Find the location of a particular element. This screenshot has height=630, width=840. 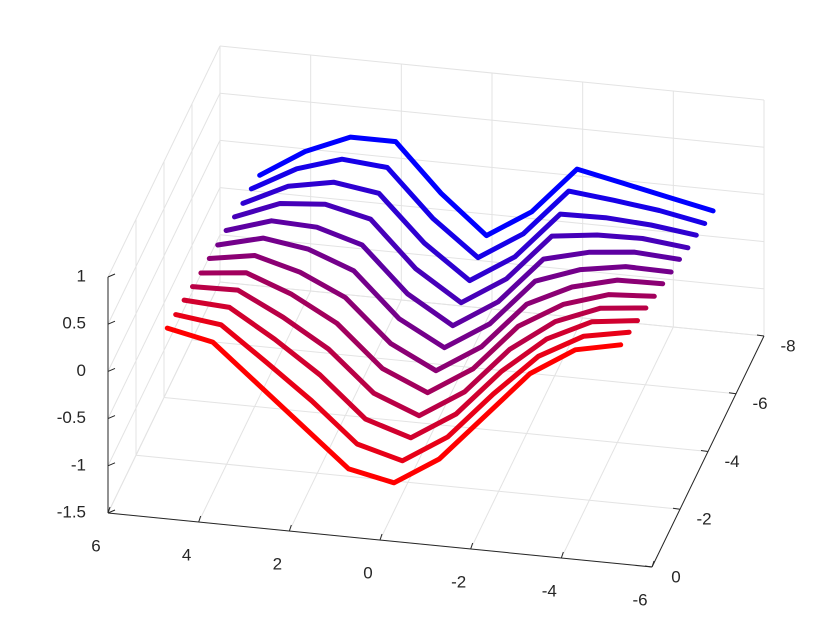

z-tick-label: -1 is located at coordinates (78, 464).